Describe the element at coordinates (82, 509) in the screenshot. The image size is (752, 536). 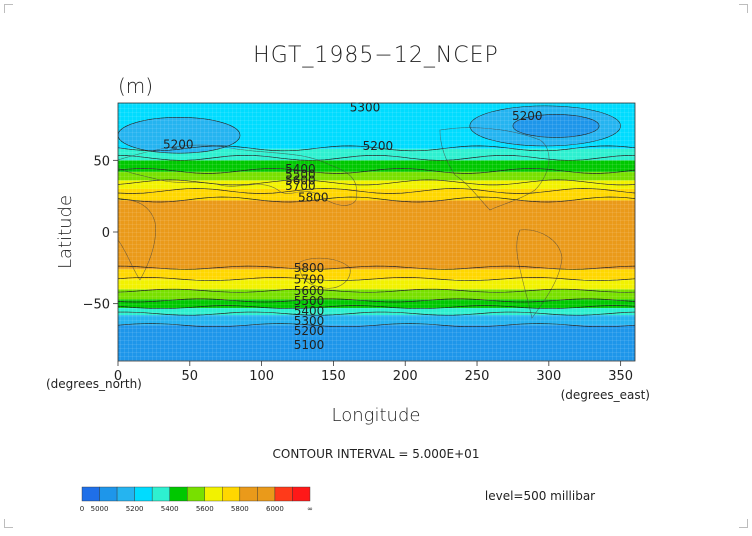
I see `colorbar-tick-label: 0` at that location.